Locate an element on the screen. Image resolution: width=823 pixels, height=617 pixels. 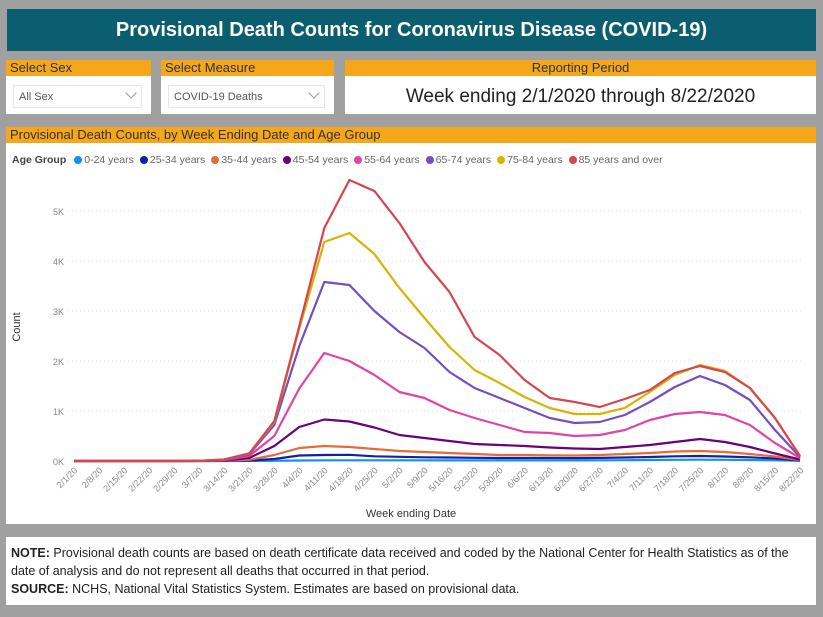
series-line-45-54-years is located at coordinates (437, 440).